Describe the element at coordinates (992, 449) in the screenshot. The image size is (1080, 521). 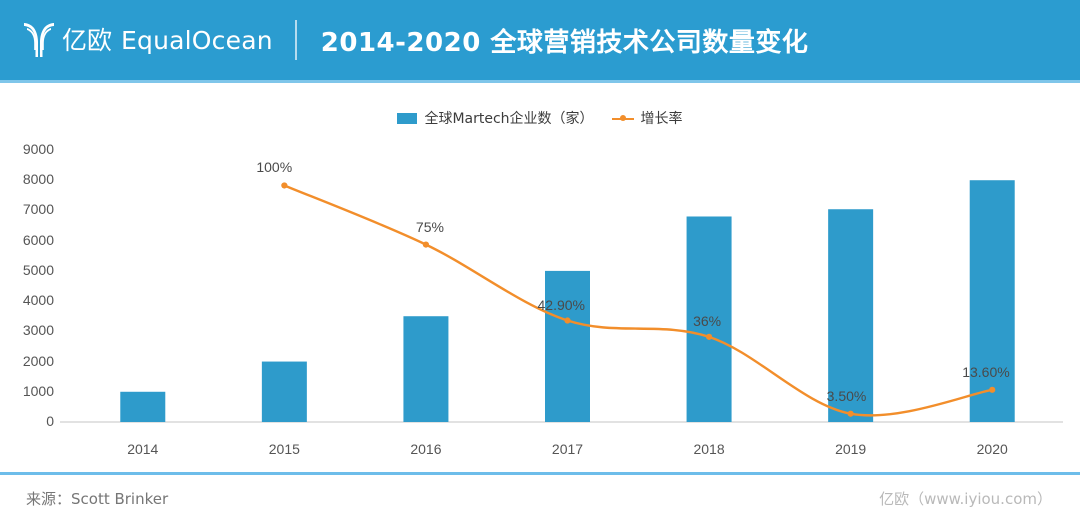
I see `x-tick-2020: 2020` at that location.